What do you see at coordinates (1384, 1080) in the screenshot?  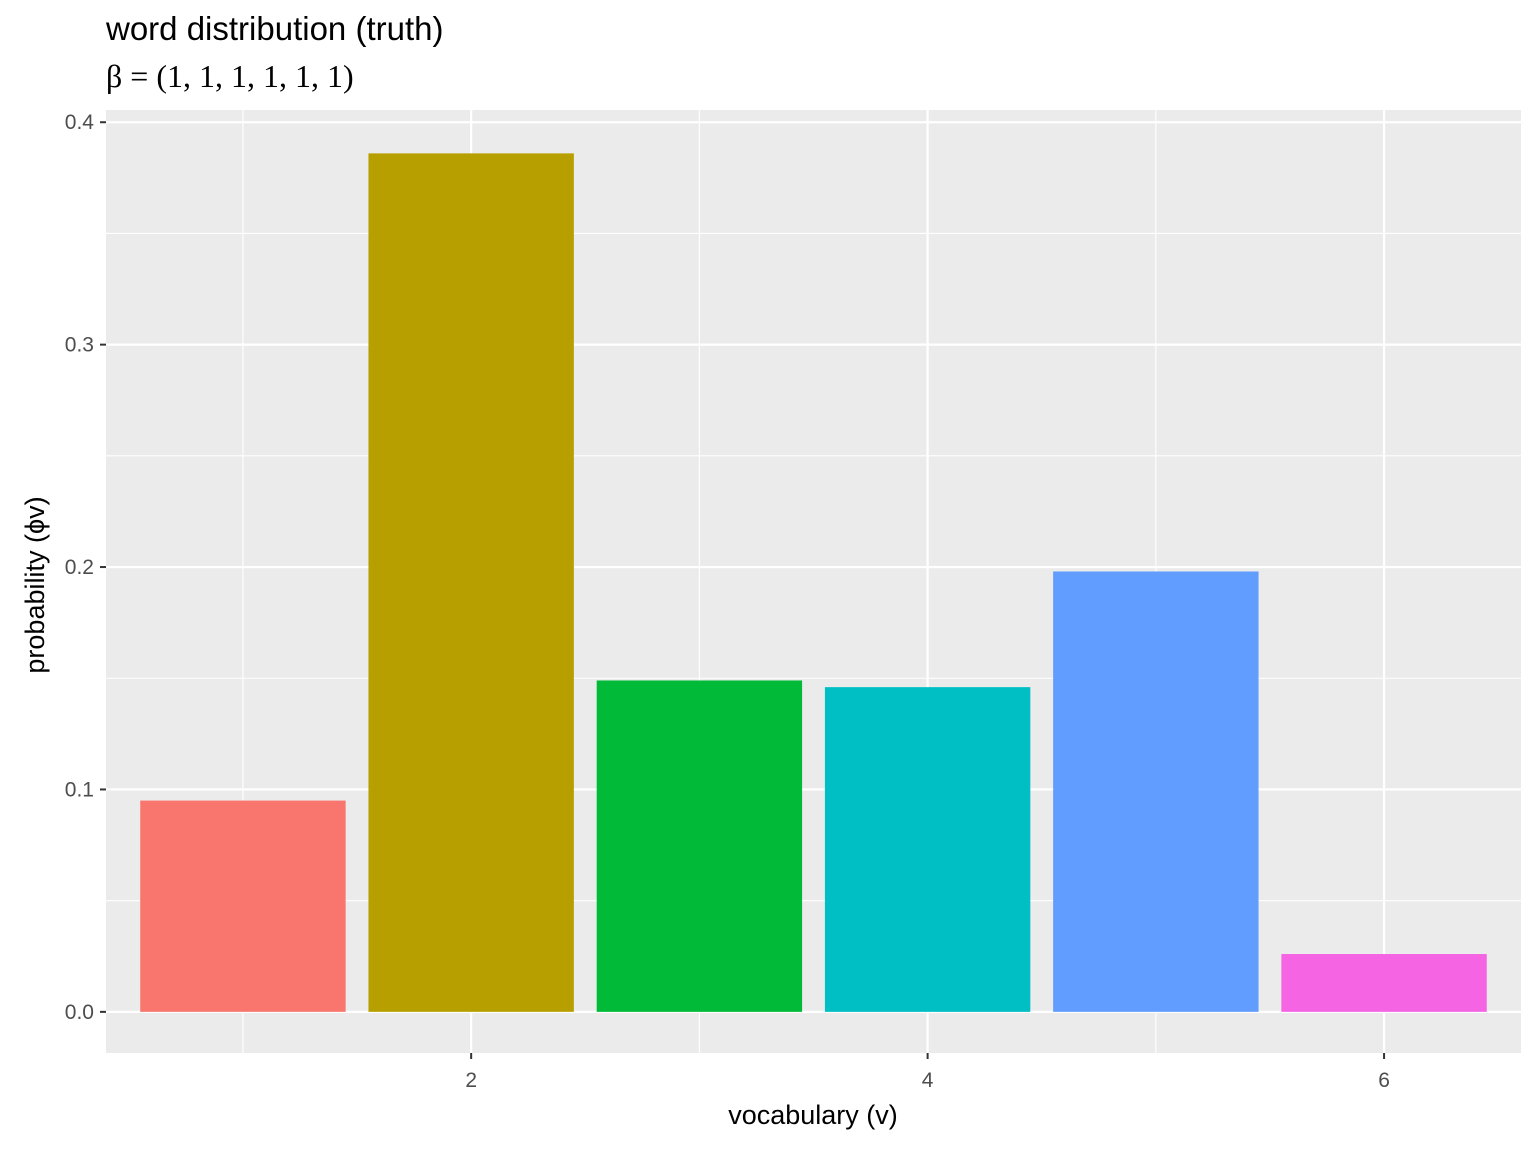 I see `x-tick-label: 6` at bounding box center [1384, 1080].